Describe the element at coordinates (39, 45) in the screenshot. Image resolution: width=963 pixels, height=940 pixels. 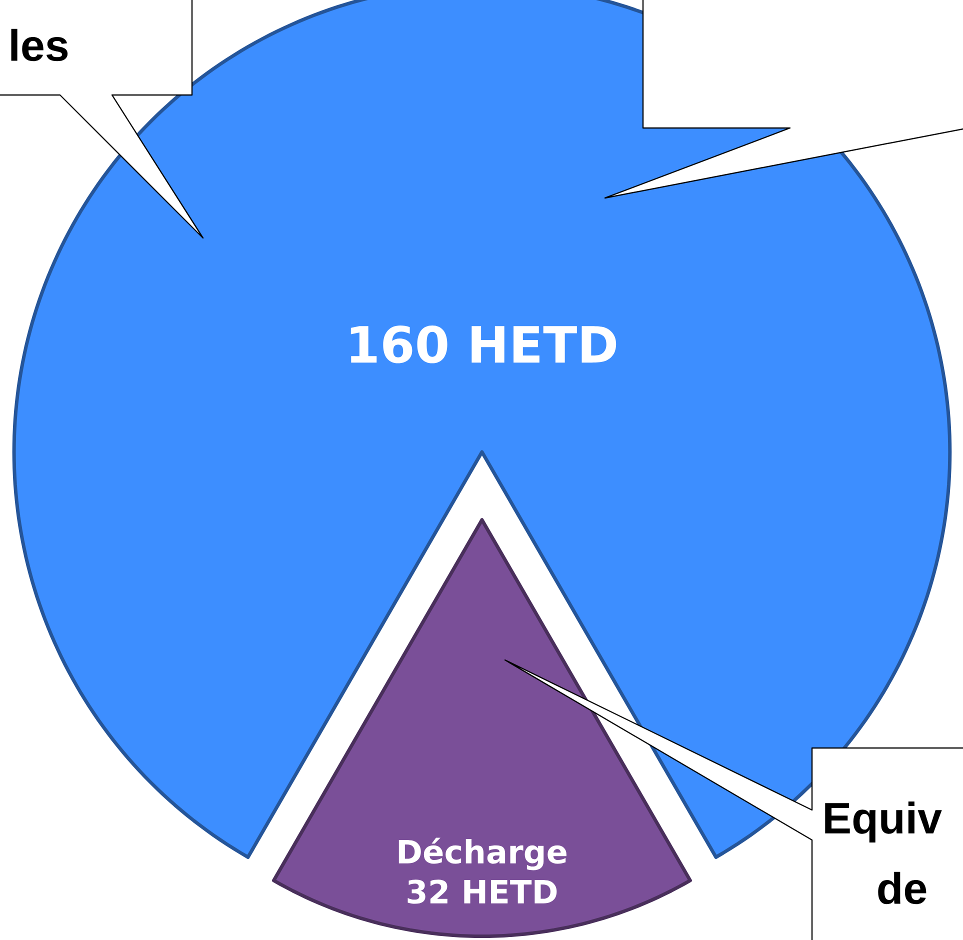
I see `text: les` at that location.